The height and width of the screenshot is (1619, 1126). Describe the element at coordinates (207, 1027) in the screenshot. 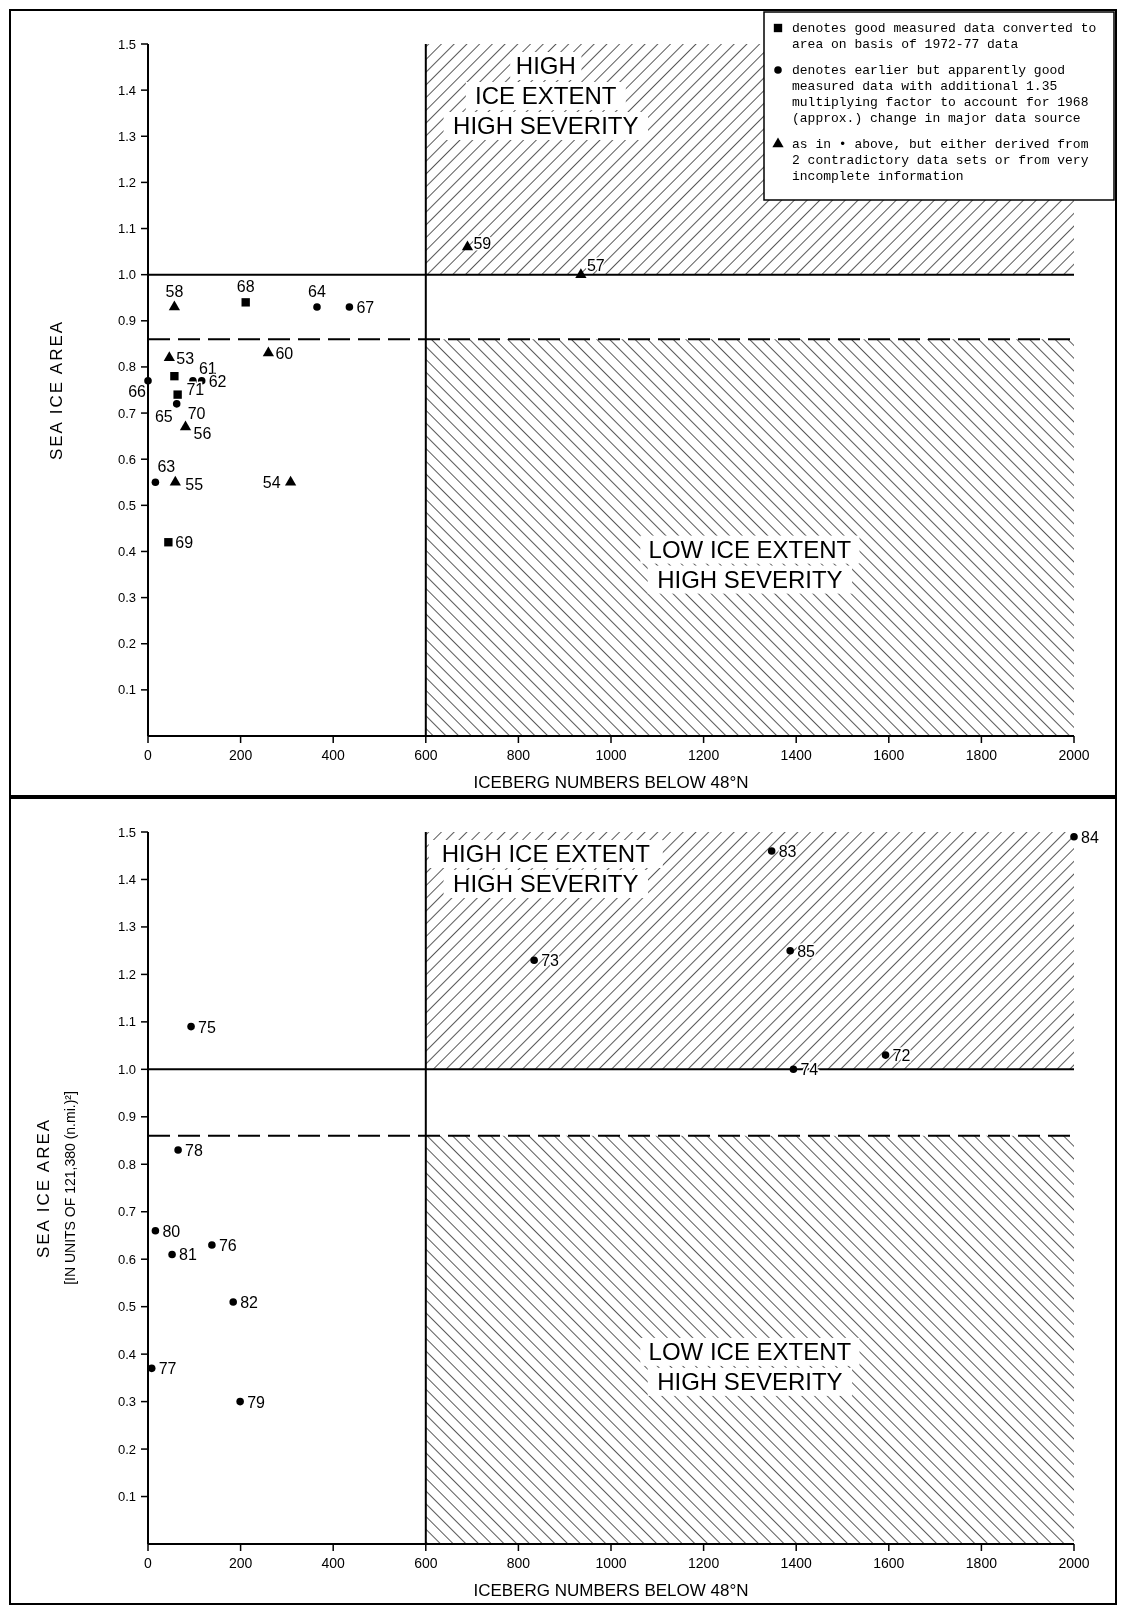

I see `annotation: 75` at that location.